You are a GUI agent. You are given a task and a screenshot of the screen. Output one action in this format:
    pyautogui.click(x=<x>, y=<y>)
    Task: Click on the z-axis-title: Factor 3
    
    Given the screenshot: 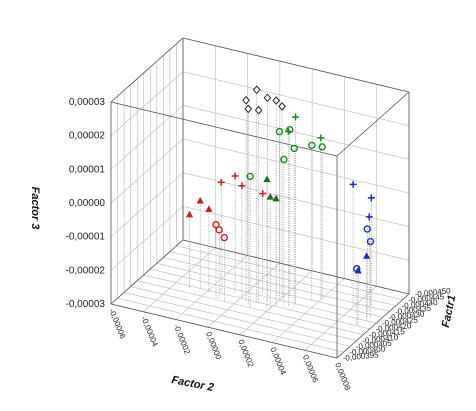 What is the action you would take?
    pyautogui.click(x=35, y=208)
    